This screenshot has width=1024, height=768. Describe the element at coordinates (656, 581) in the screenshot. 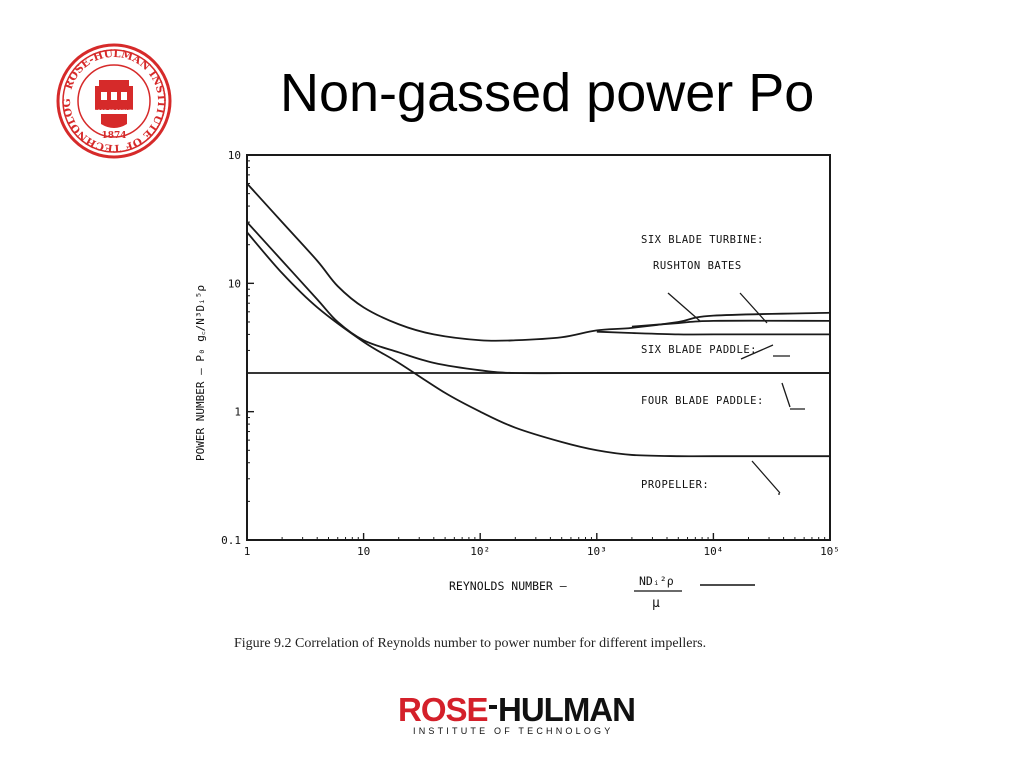

I see `x-axis-label-numerator: NDᵢ²ρ` at that location.